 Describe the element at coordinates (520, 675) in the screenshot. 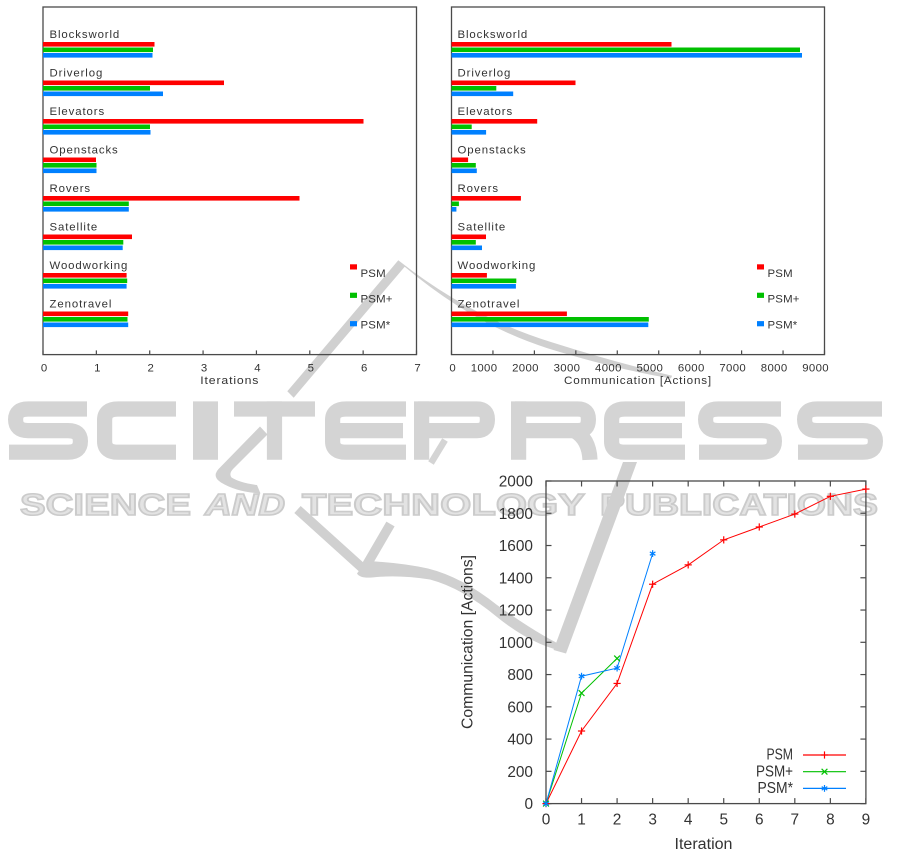

I see `svg-text: 800` at that location.